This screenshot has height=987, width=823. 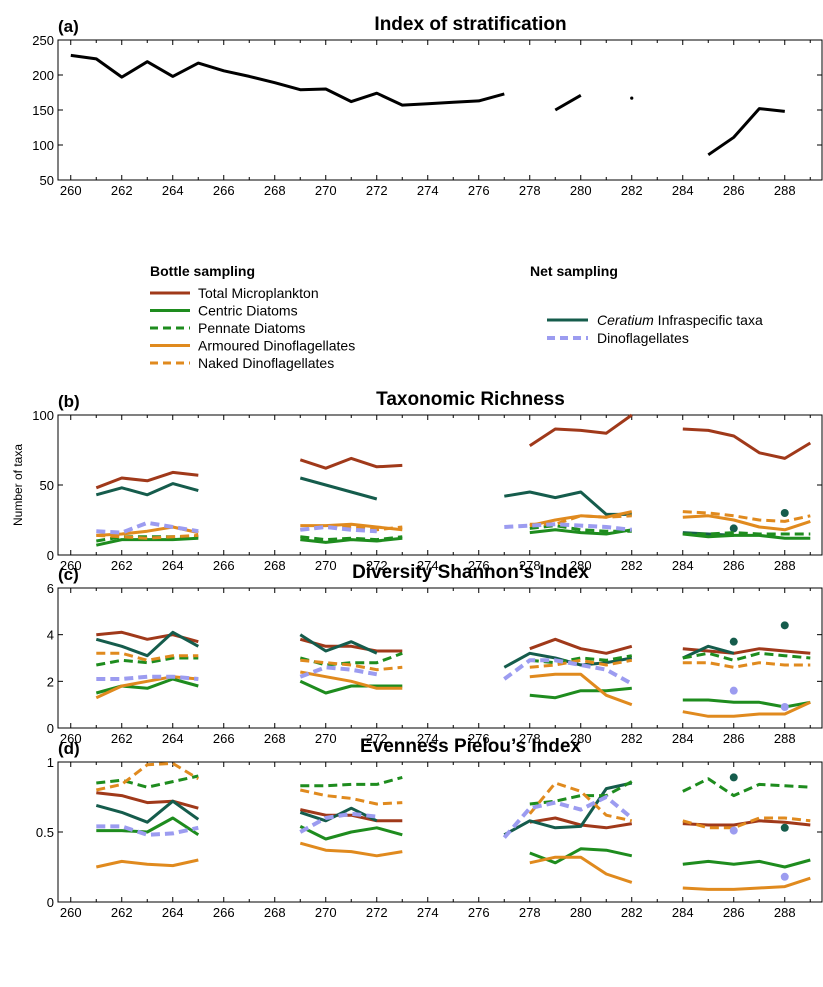 I want to click on x-tick-label: 270, so click(x=326, y=738).